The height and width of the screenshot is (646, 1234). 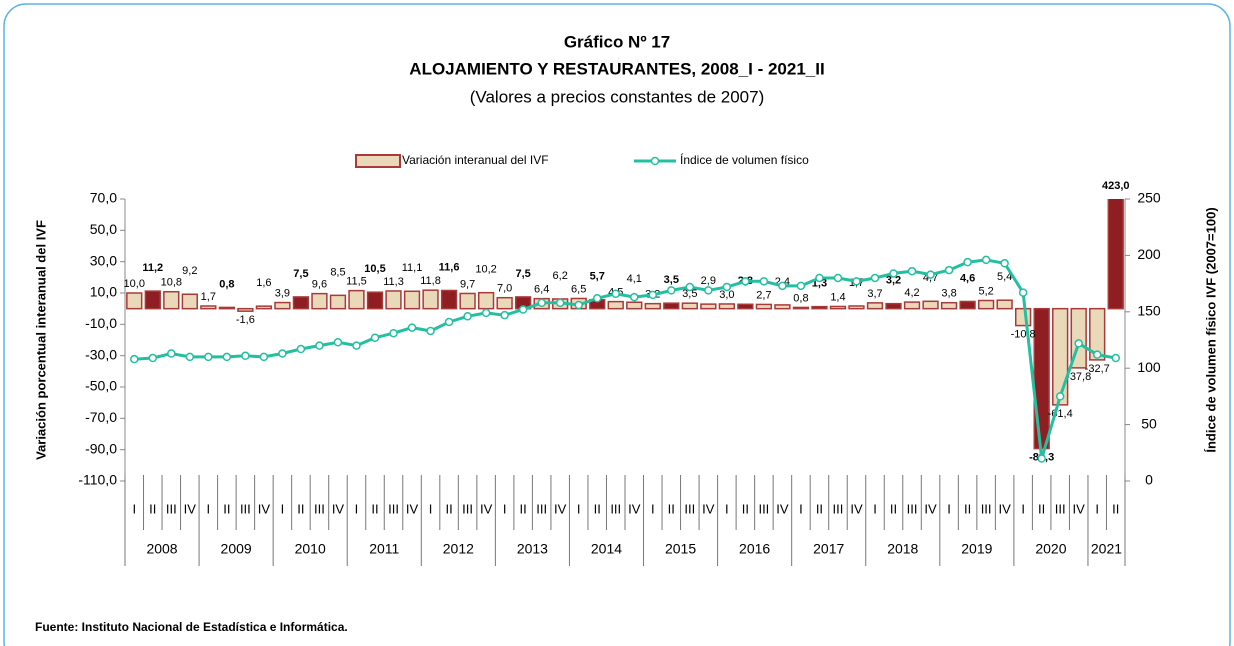 I want to click on legend-label: Variación interanual del IVF, so click(x=475, y=160).